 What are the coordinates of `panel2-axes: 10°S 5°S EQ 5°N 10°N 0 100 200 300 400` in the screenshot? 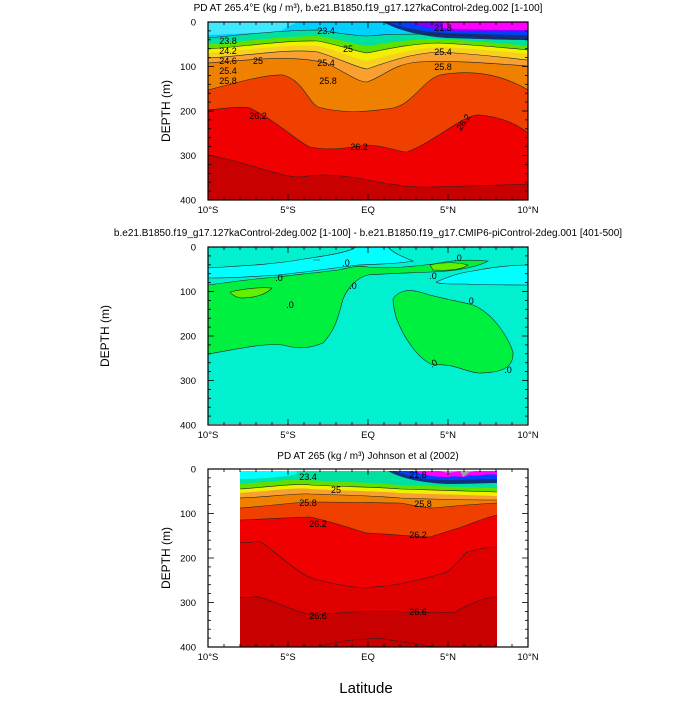 It's located at (359, 342).